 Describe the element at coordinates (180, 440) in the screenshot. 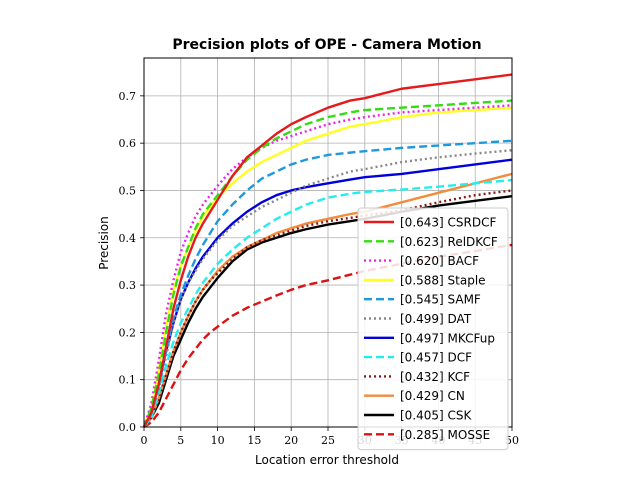

I see `x-tick-label: 5` at that location.